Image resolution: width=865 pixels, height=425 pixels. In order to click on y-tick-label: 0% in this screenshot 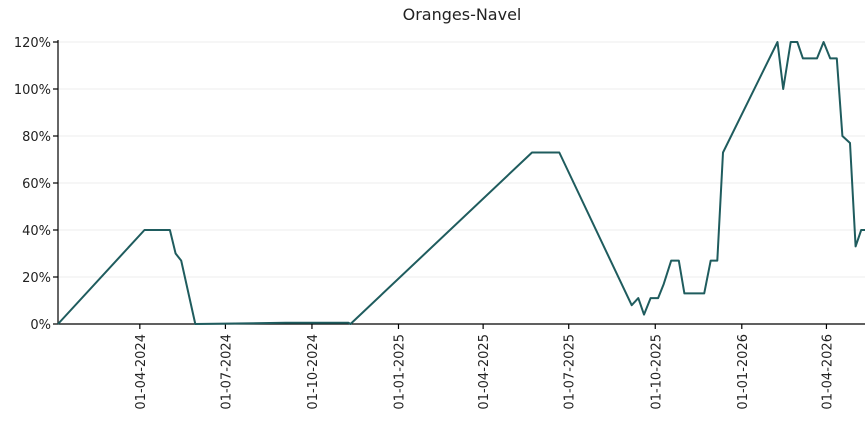, I will do `click(40, 325)`.